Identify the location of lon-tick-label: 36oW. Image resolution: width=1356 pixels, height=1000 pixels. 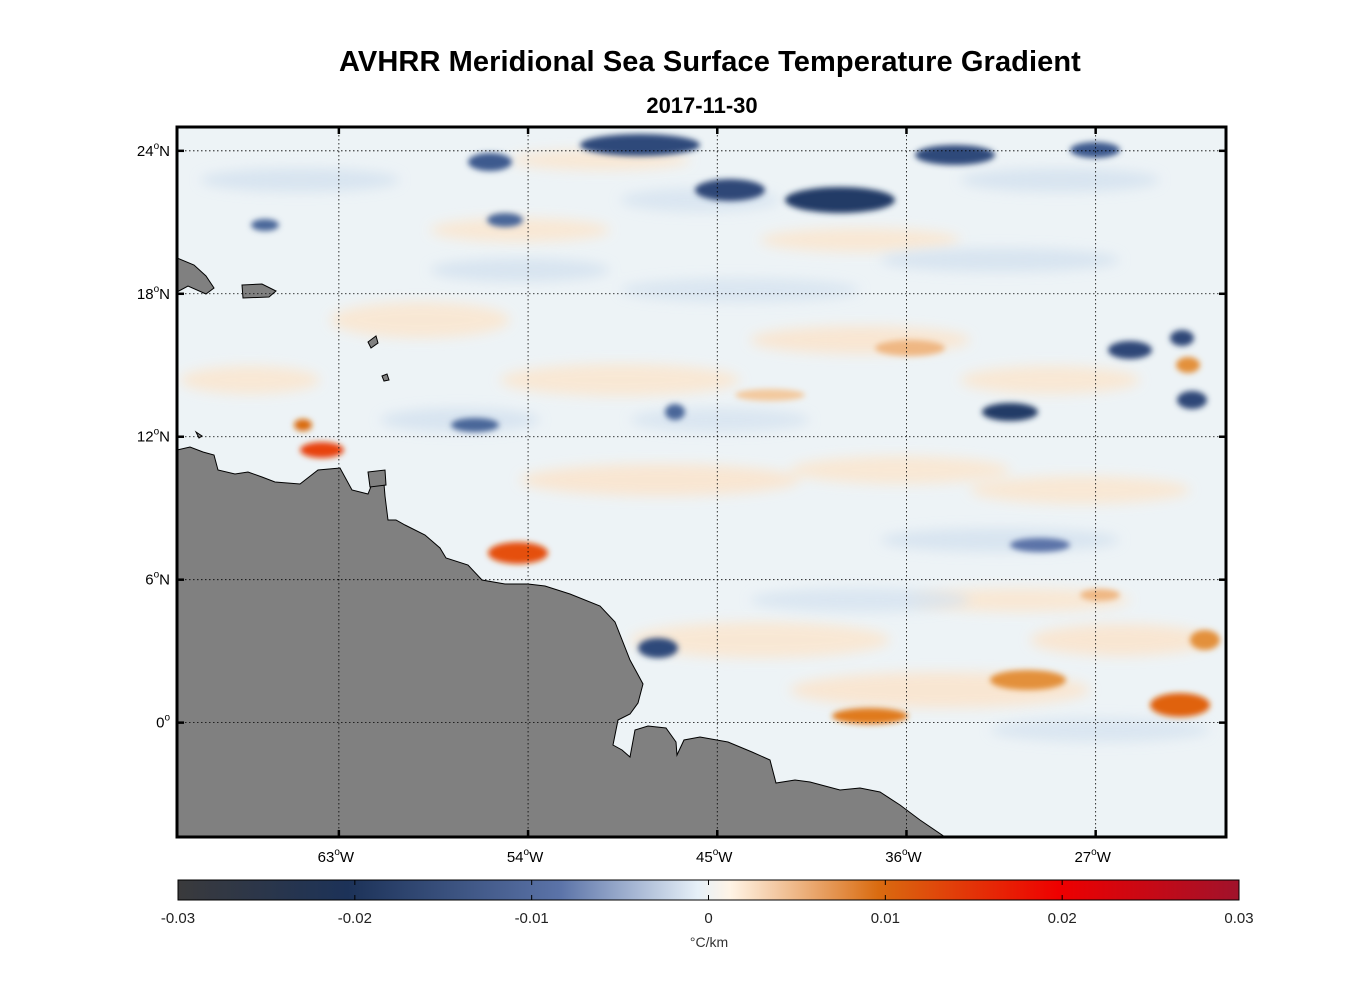
(903, 856).